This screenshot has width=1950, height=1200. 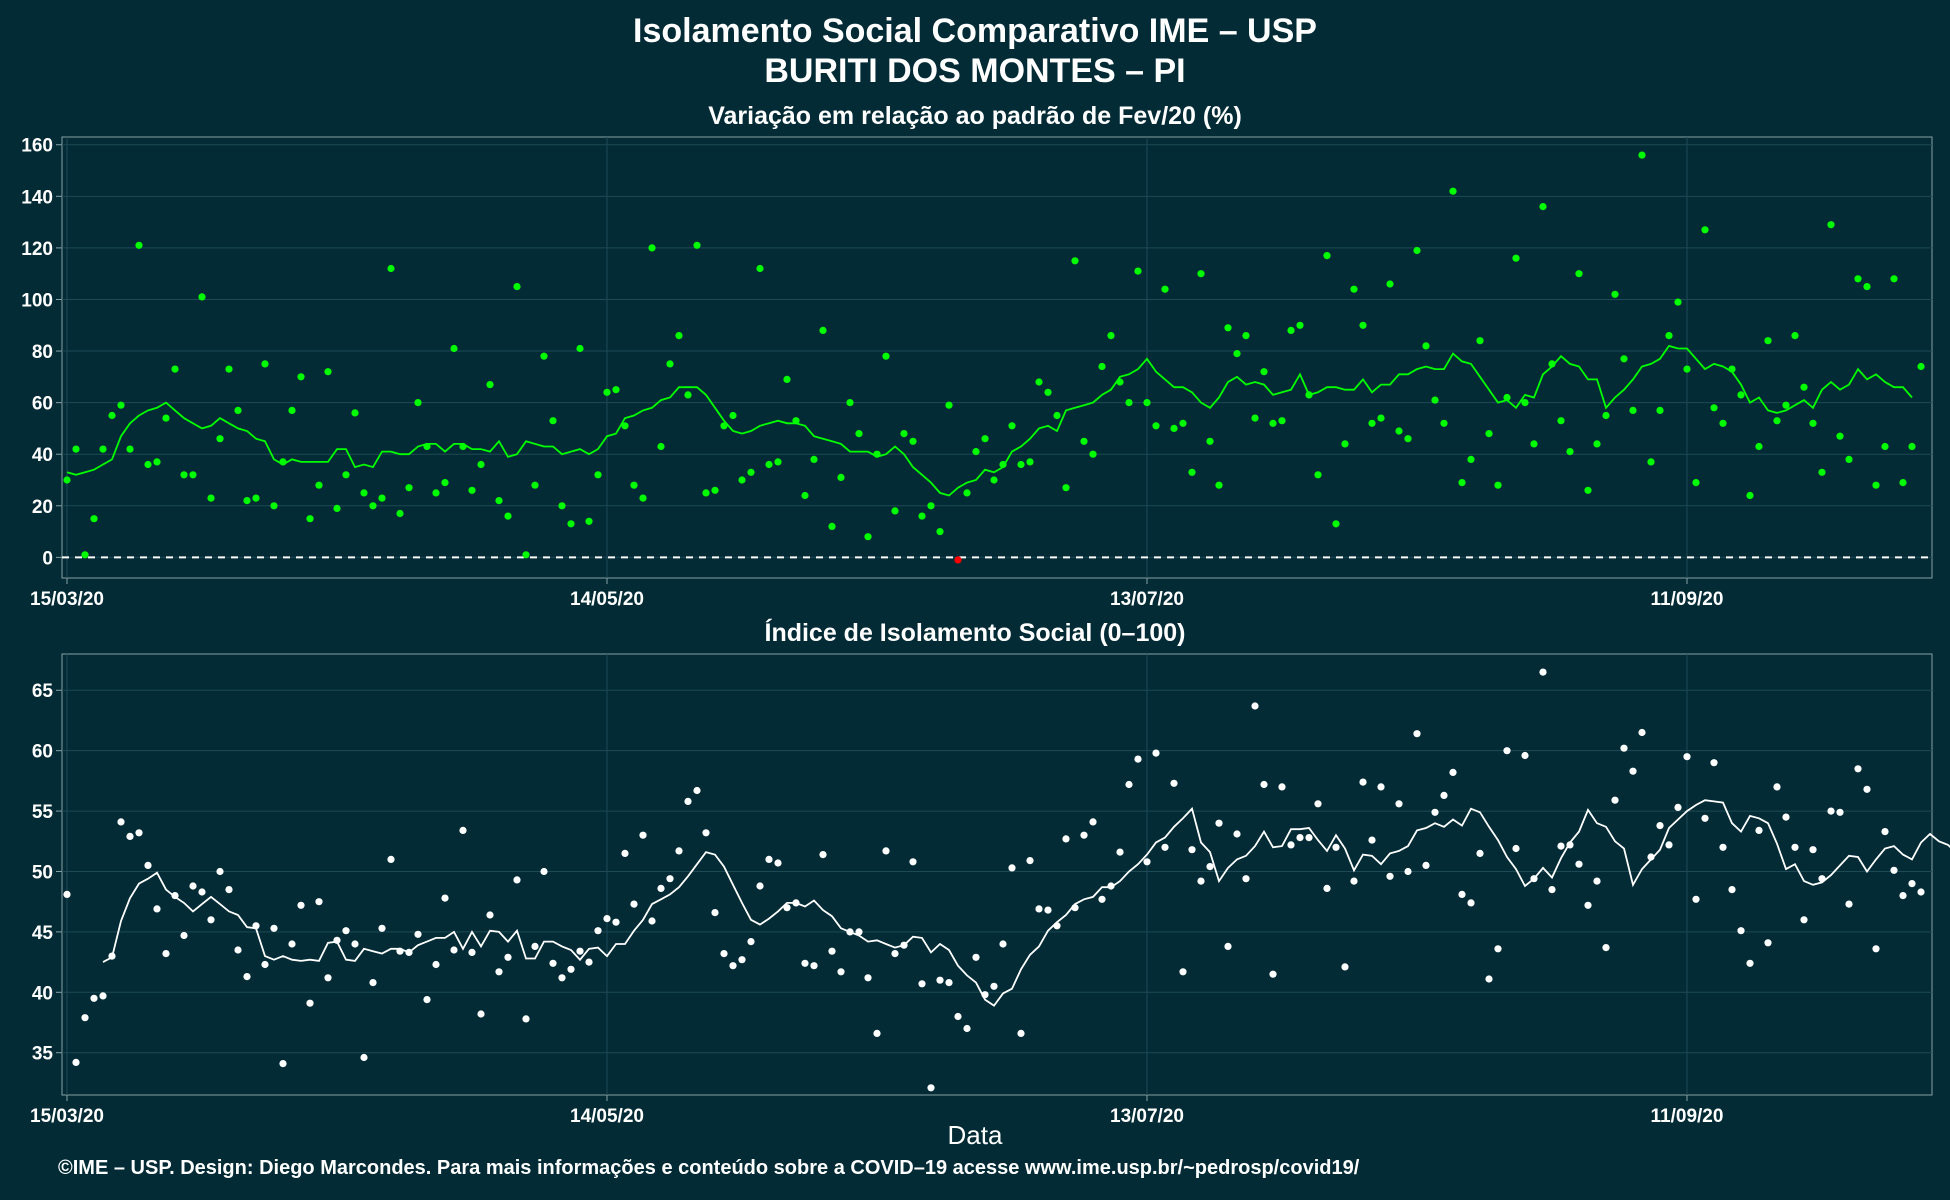 I want to click on variation-x-tick-label: 14/05/20, so click(x=607, y=599).